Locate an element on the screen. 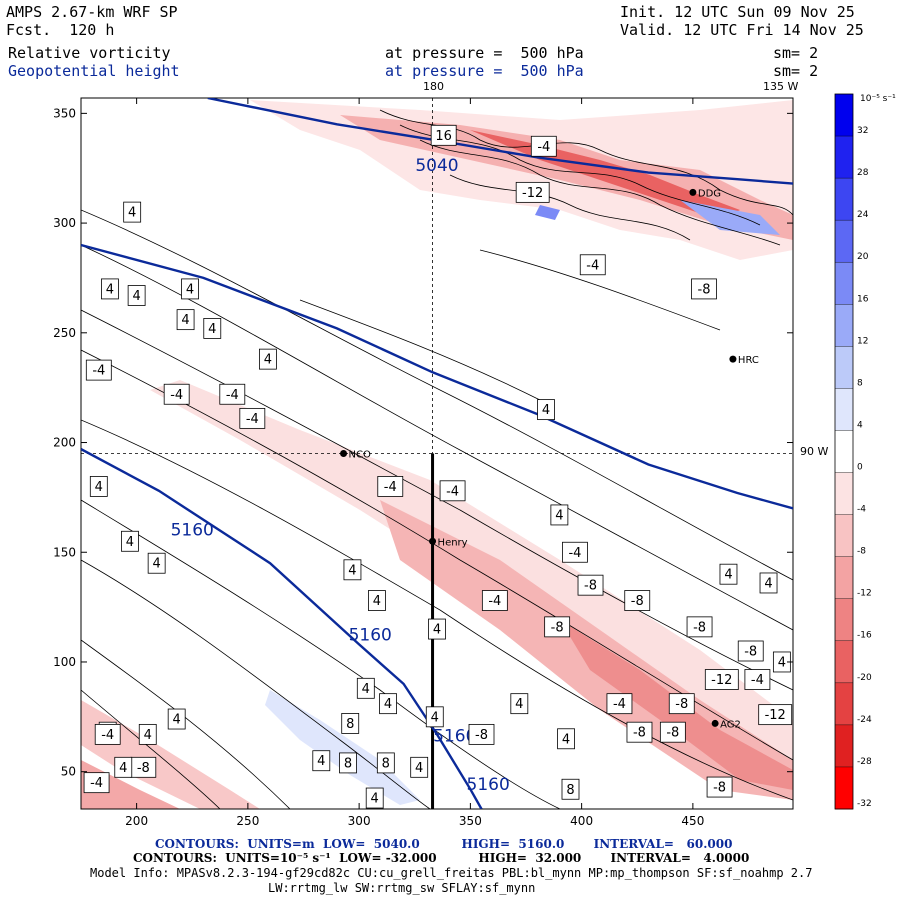 The height and width of the screenshot is (900, 900). station-marker-nco is located at coordinates (344, 453).